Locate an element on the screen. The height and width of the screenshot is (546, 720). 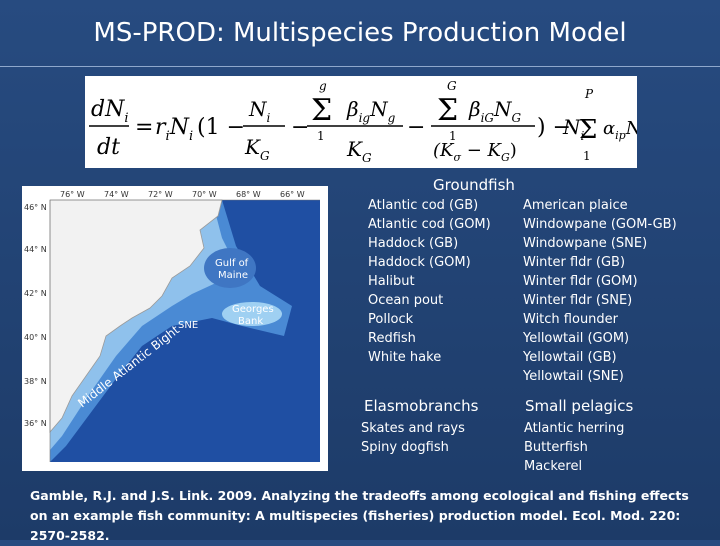
lon-tick-72w: 72° W is located at coordinates (160, 194).